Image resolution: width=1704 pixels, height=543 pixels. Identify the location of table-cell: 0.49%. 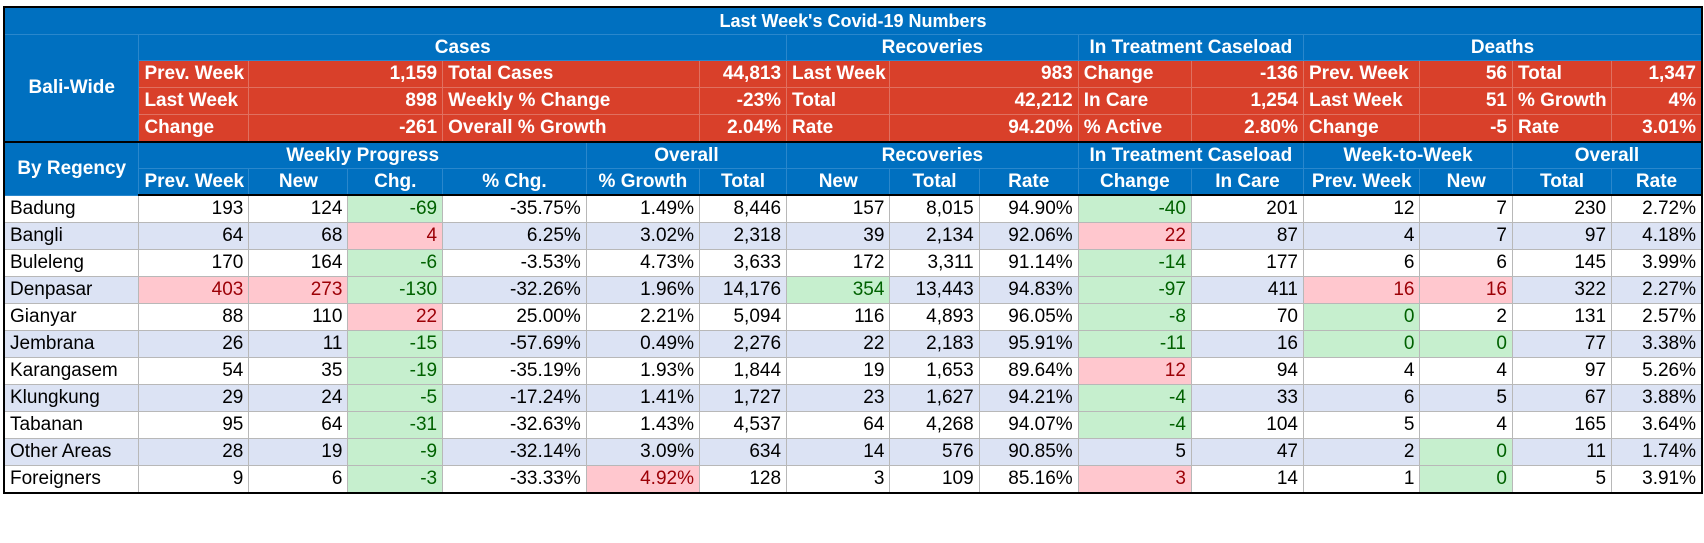
(642, 344).